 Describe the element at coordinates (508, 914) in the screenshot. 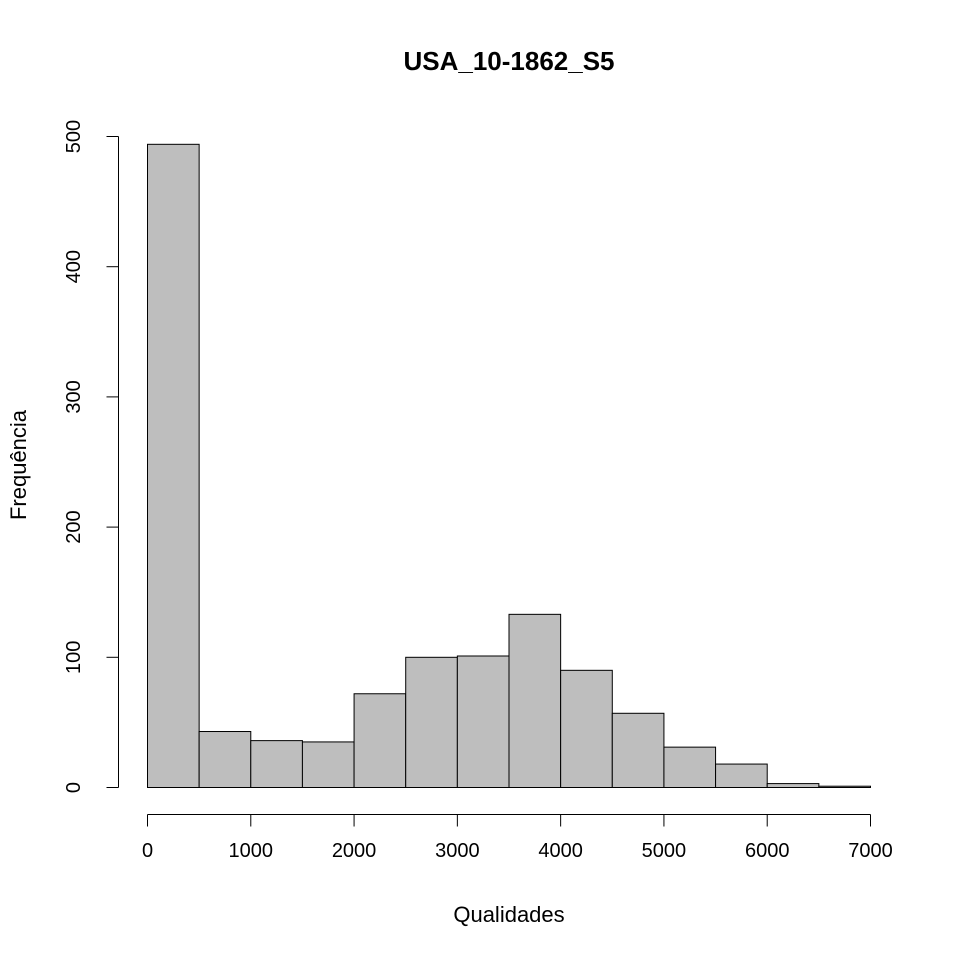

I see `x-axis-label: Qualidades` at that location.